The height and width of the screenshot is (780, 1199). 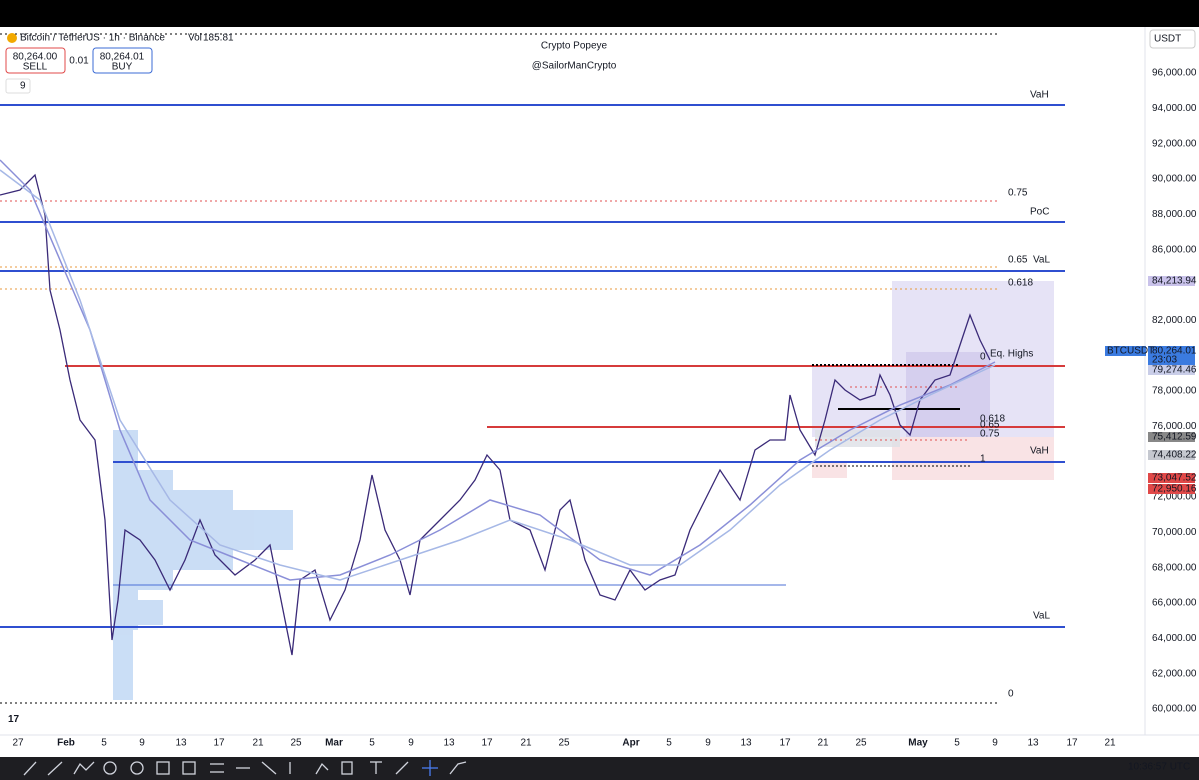 I want to click on watermark-title: Crypto Popeye, so click(x=574, y=46).